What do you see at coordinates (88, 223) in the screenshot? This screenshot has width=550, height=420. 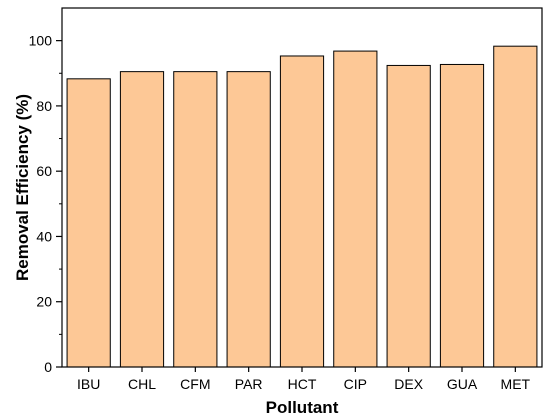 I see `bar-ibu` at bounding box center [88, 223].